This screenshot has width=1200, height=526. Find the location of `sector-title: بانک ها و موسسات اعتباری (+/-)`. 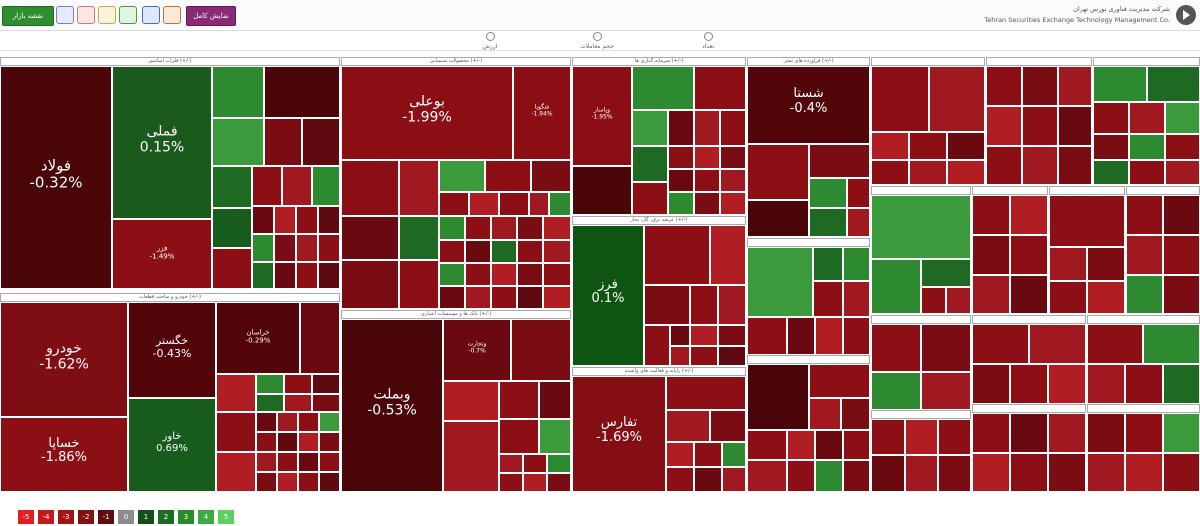

sector-title: بانک ها و موسسات اعتباری (+/-) is located at coordinates (456, 314).